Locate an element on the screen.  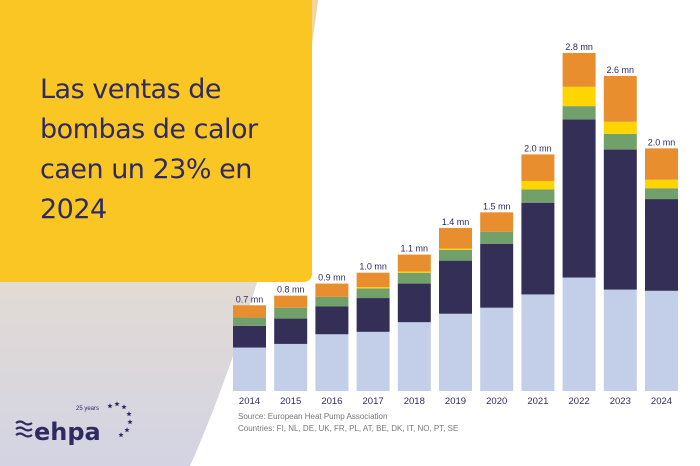
x-tick-2022: 2022 is located at coordinates (579, 401).